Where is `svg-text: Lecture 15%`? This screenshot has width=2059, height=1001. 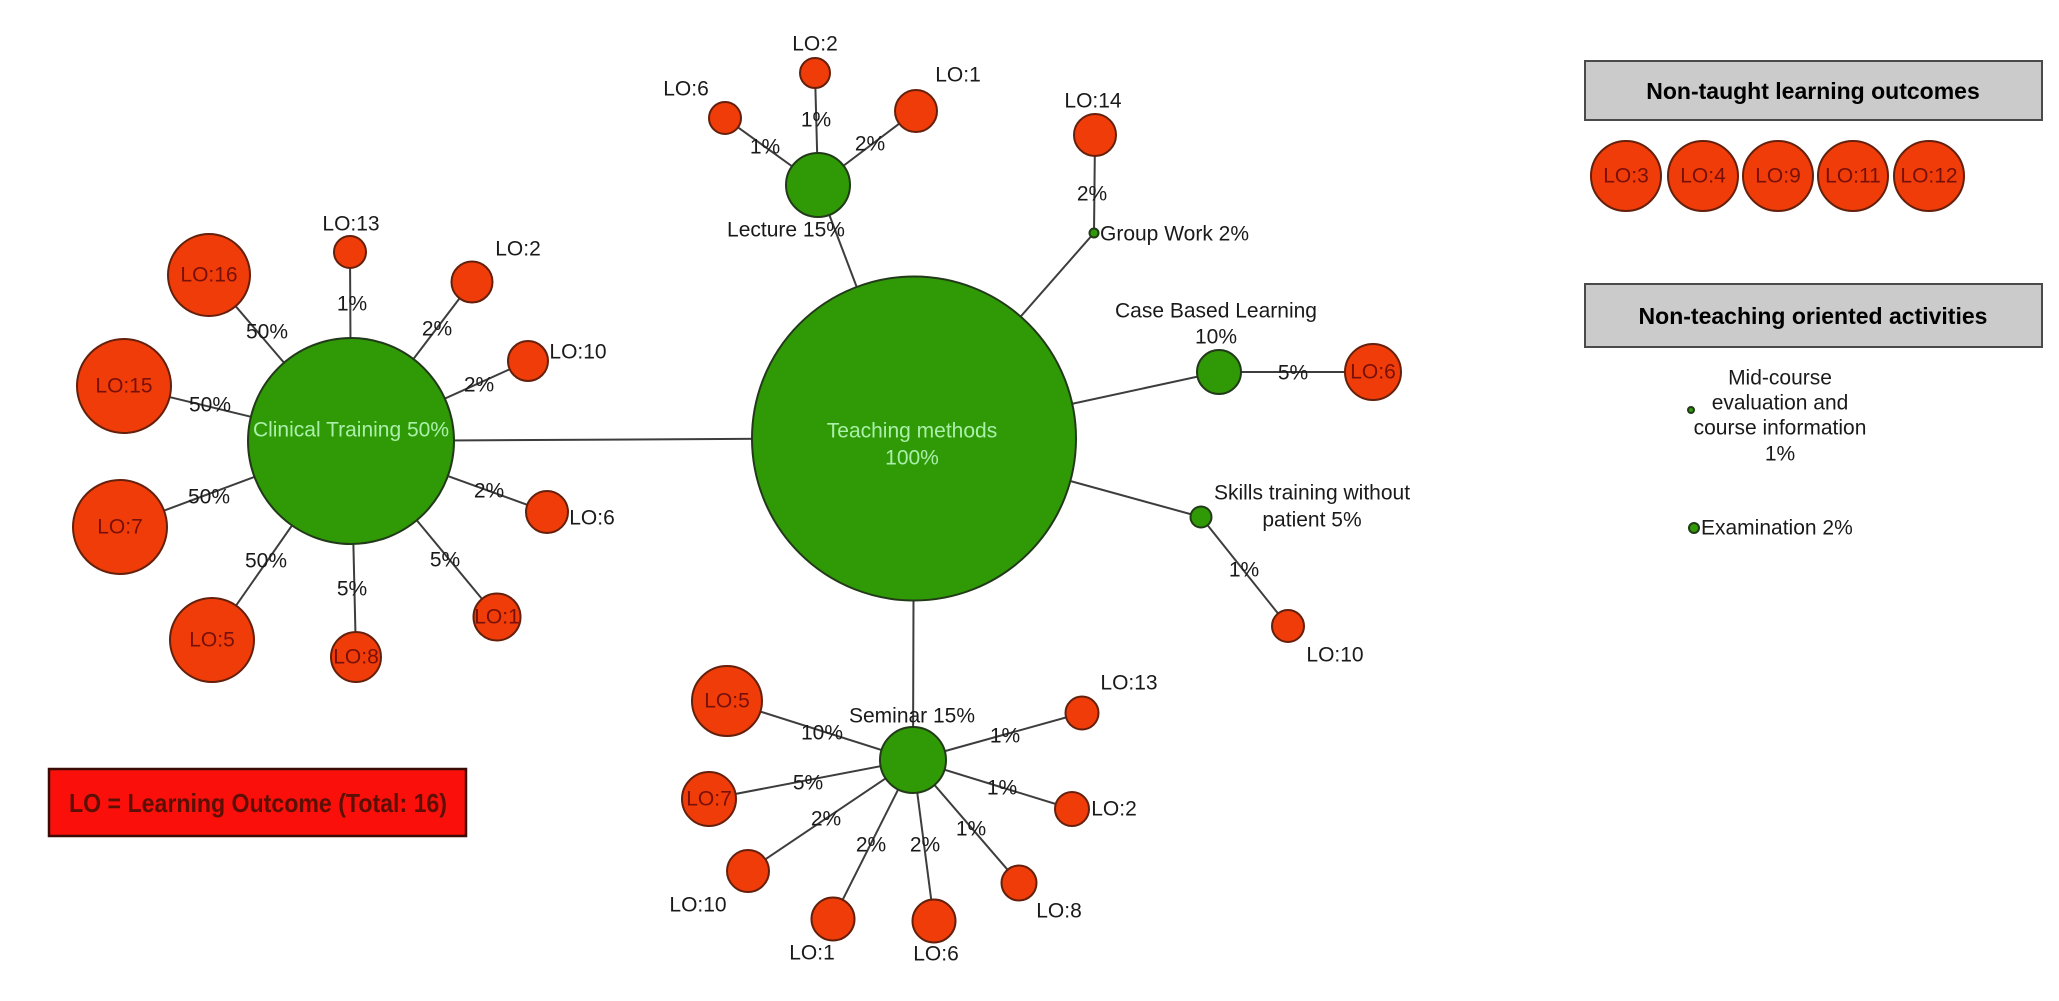 svg-text: Lecture 15% is located at coordinates (786, 230).